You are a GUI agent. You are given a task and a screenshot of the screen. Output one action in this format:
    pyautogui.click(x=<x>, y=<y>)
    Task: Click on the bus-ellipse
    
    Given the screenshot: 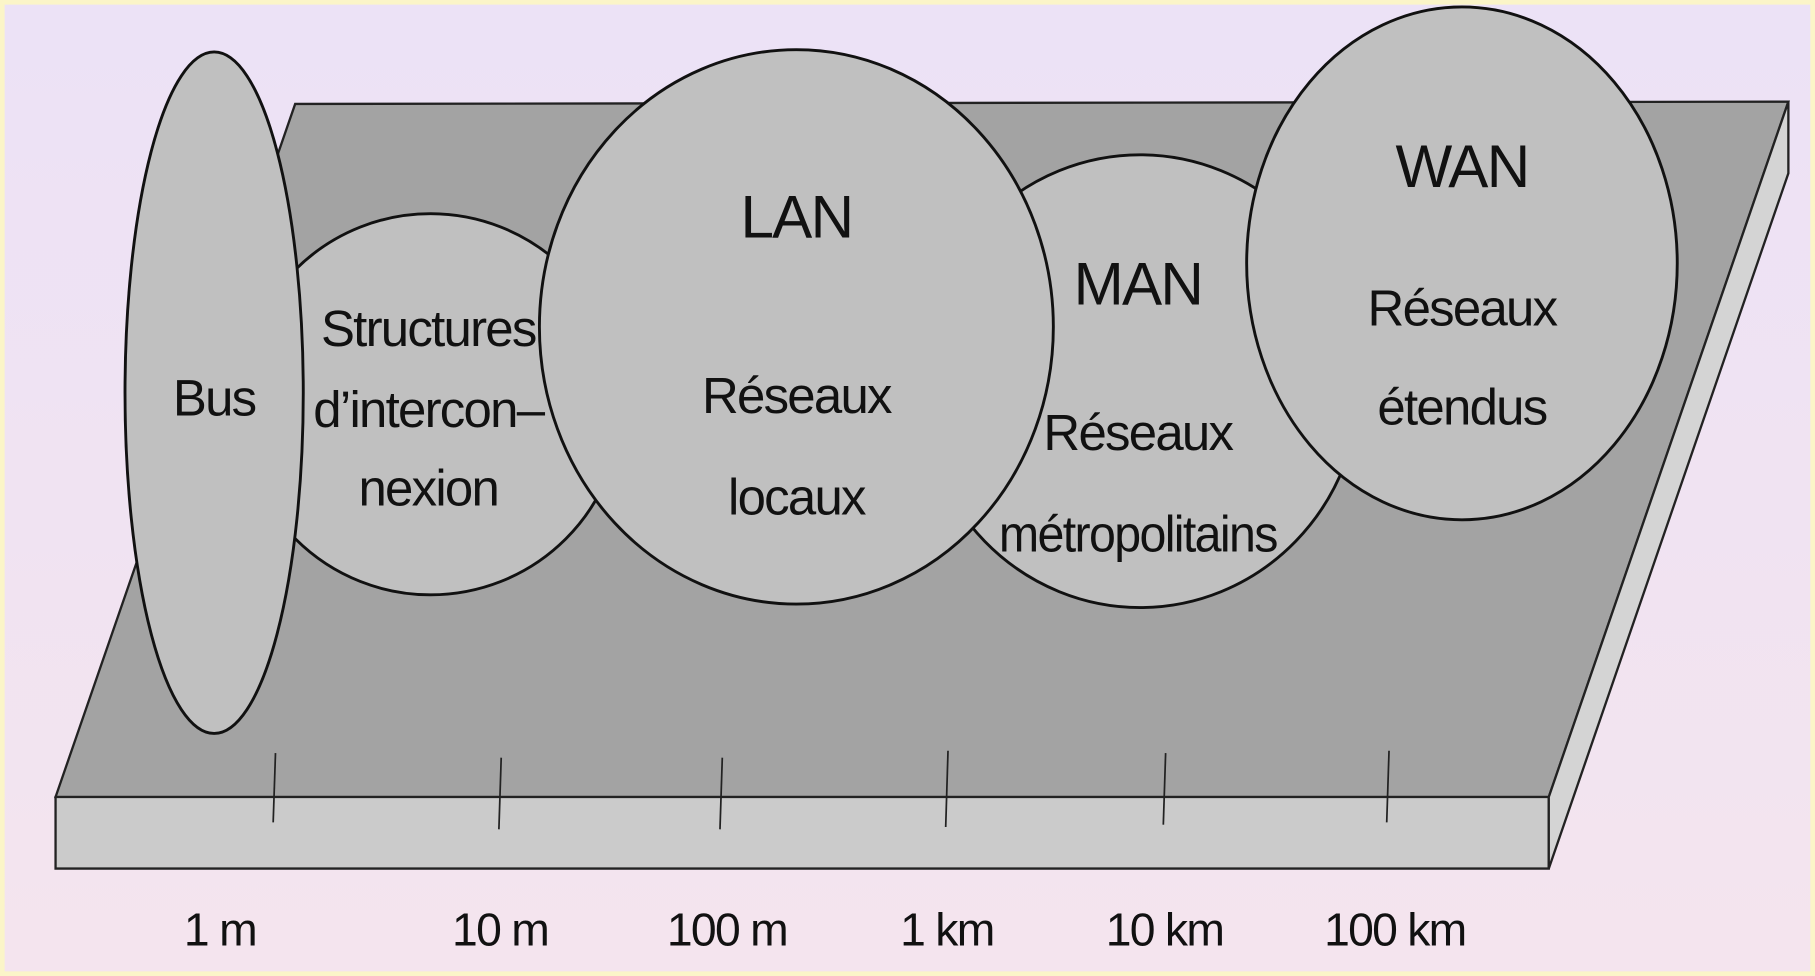 What is the action you would take?
    pyautogui.click(x=214, y=392)
    